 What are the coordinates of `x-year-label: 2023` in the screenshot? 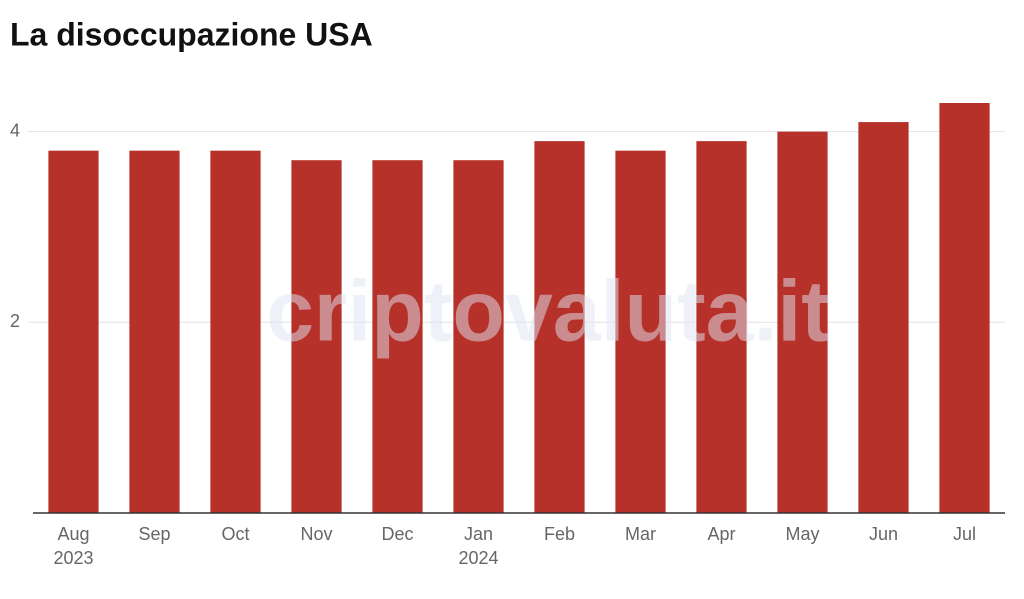 It's located at (73, 558).